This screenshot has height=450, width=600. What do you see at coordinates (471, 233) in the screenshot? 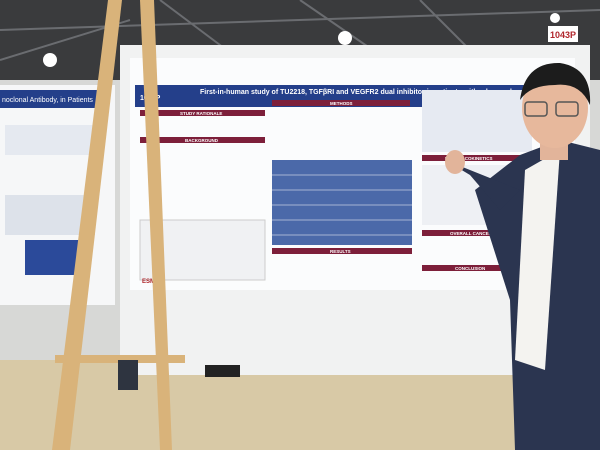
I see `section-label: OVERALL CANCER` at bounding box center [471, 233].